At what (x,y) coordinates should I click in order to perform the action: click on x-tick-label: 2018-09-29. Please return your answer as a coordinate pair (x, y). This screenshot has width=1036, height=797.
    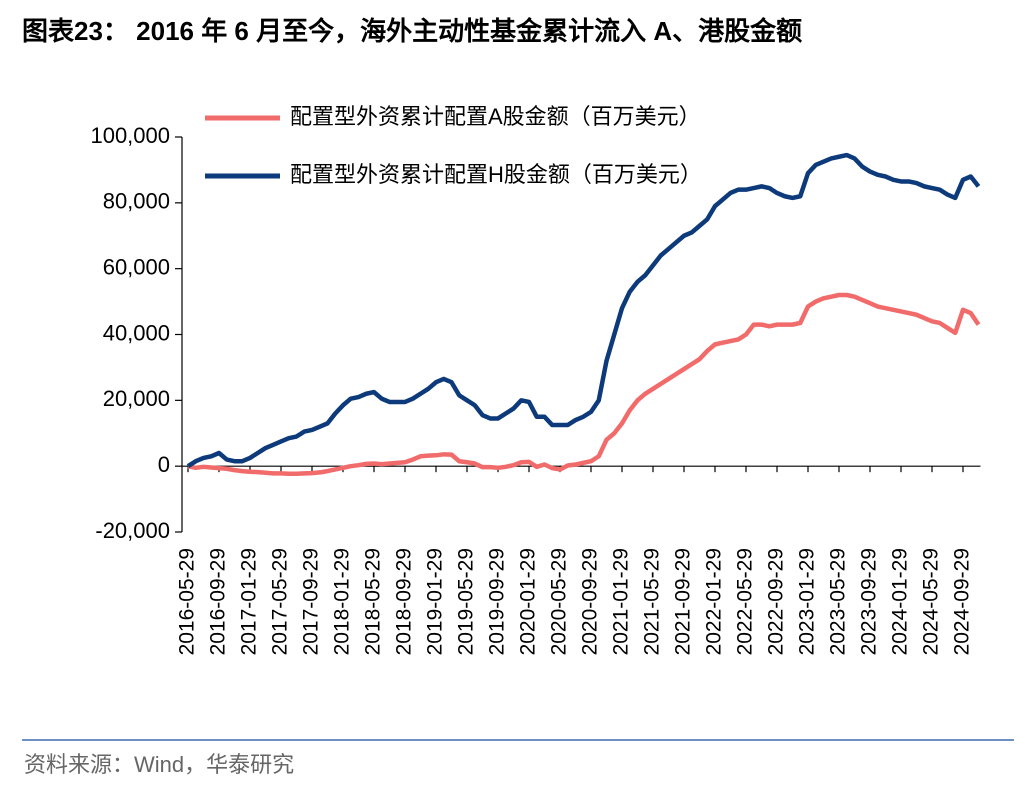
    Looking at the image, I should click on (404, 601).